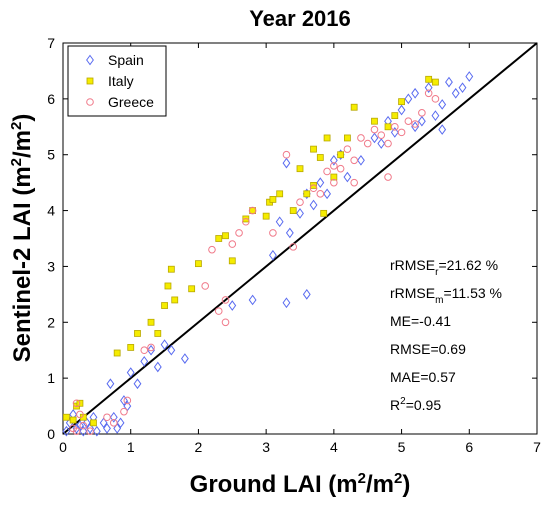 This screenshot has height=505, width=550. I want to click on x-tick-label: 2, so click(199, 447).